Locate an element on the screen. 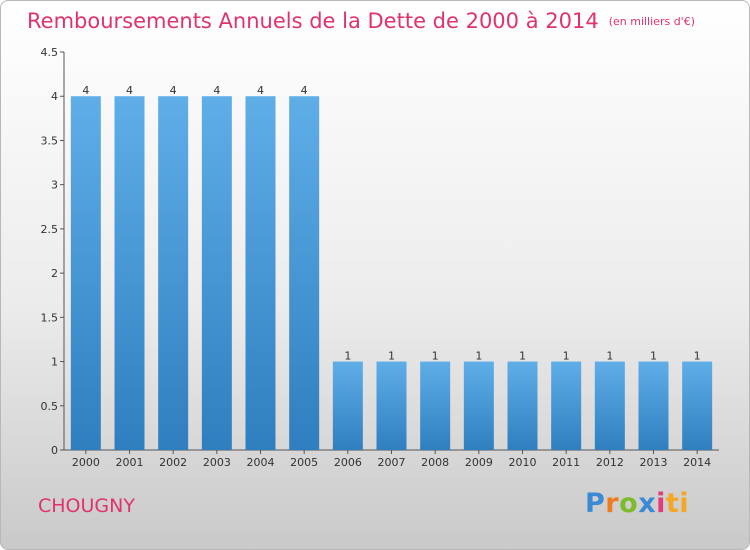 The image size is (750, 550). x-tick-label: 2011 is located at coordinates (566, 462).